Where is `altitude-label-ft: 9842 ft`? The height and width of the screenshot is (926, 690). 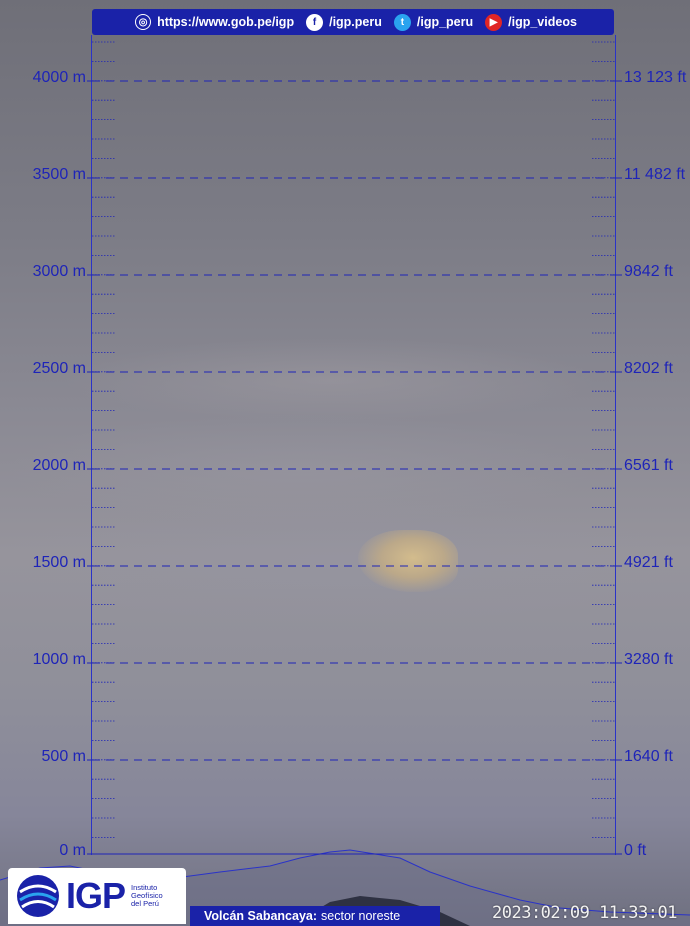 altitude-label-ft: 9842 ft is located at coordinates (648, 271).